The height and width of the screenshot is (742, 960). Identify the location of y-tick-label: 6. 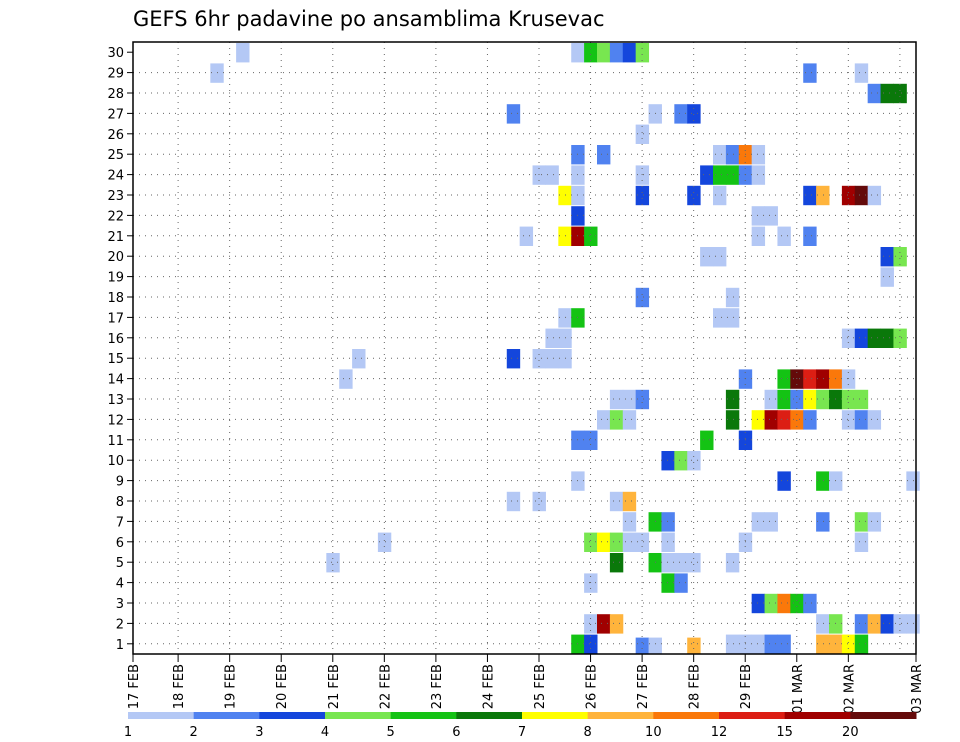
(120, 543).